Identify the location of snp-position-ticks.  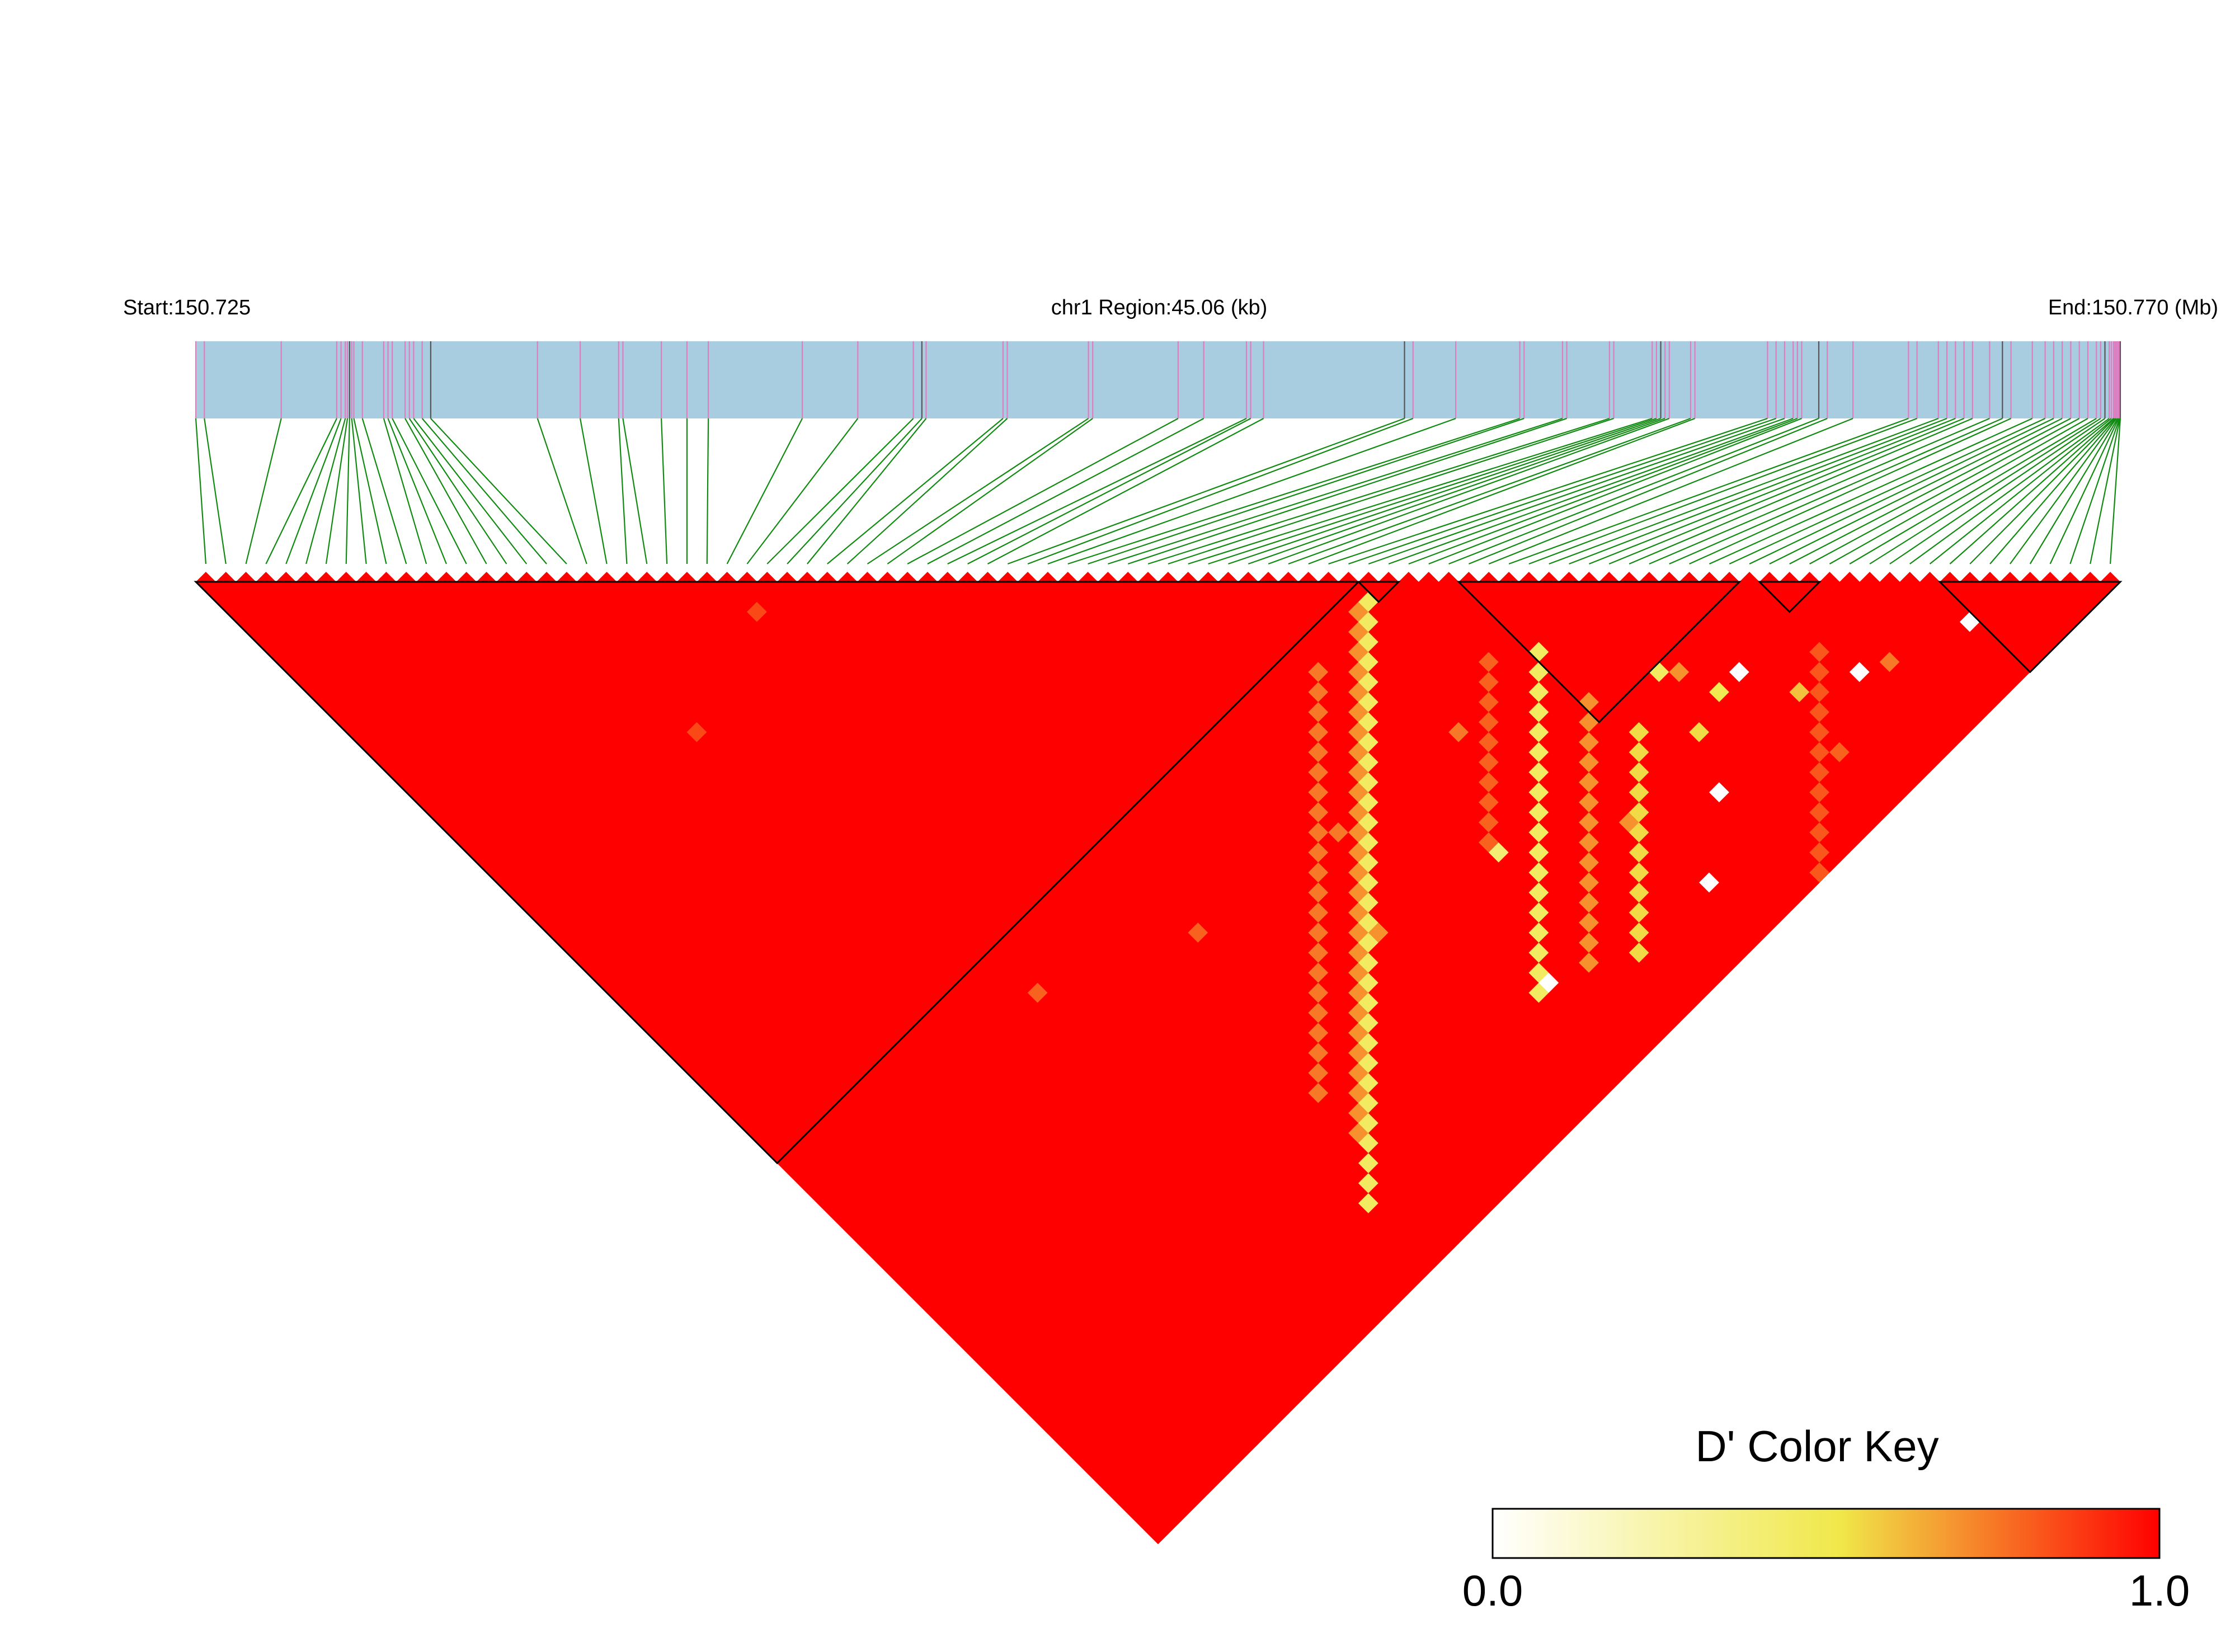
(1158, 379).